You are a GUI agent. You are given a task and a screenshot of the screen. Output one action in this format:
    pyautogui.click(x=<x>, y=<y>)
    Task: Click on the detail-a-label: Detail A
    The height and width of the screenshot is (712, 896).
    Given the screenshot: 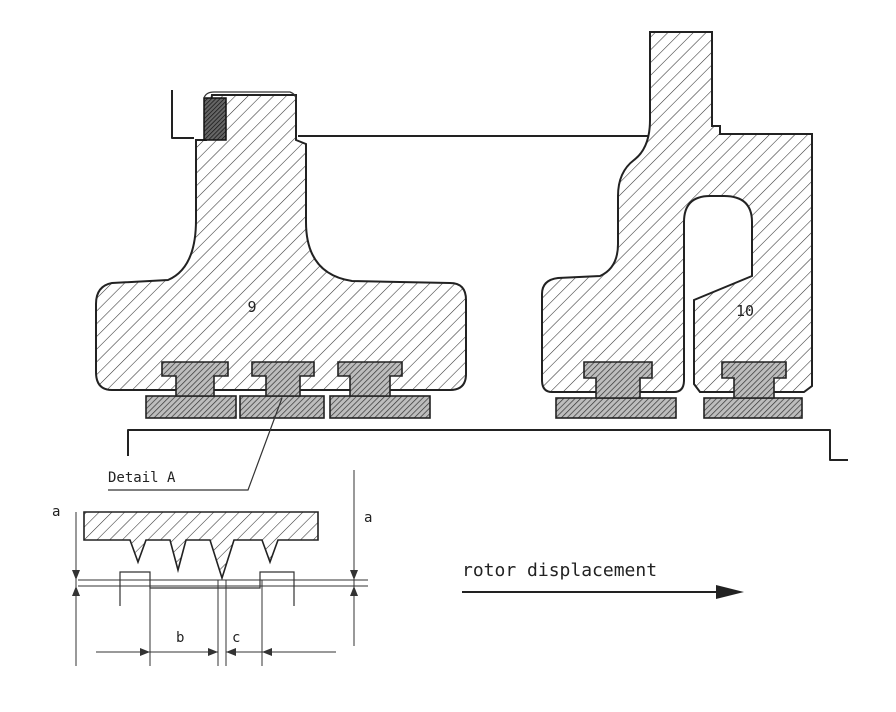 What is the action you would take?
    pyautogui.click(x=142, y=478)
    